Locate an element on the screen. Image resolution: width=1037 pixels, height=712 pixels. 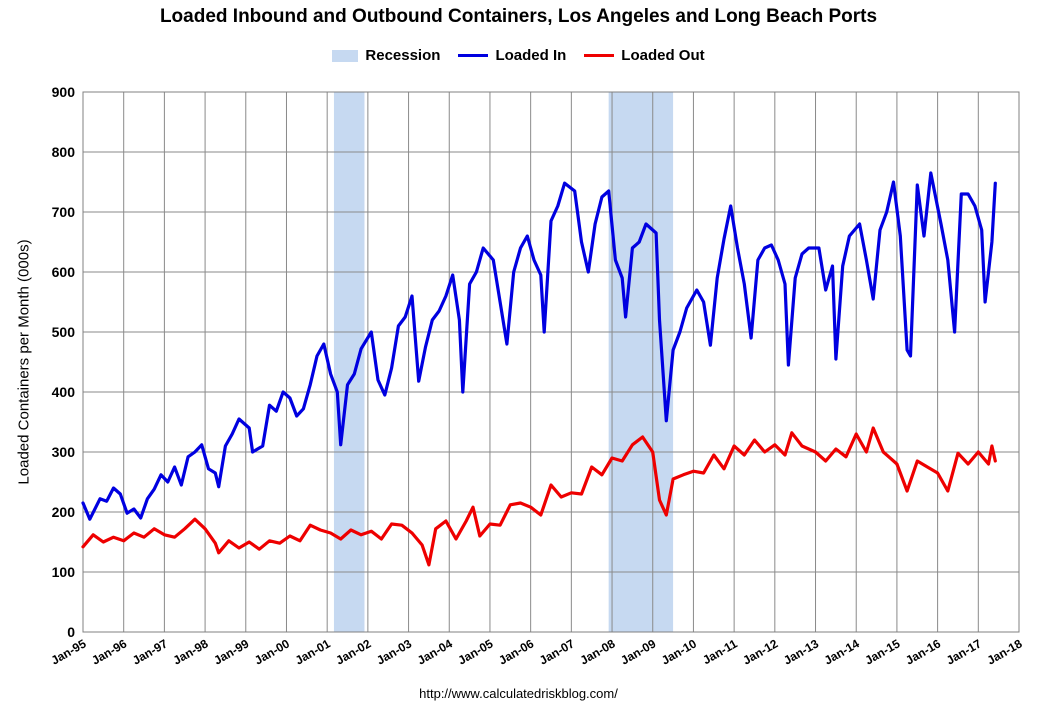
y-tick-label: 700 is located at coordinates (64, 212).